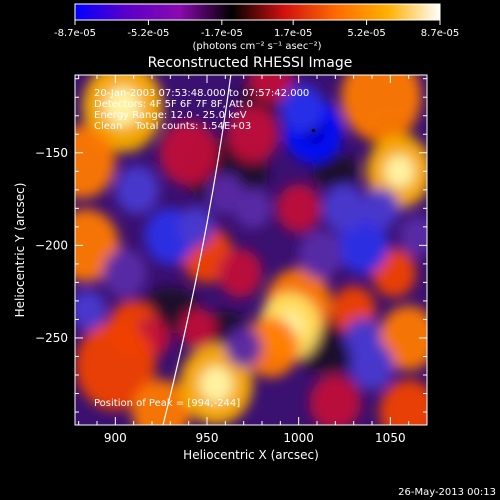 The width and height of the screenshot is (500, 500). Describe the element at coordinates (390, 438) in the screenshot. I see `x-axis-tick-label: 1050` at that location.